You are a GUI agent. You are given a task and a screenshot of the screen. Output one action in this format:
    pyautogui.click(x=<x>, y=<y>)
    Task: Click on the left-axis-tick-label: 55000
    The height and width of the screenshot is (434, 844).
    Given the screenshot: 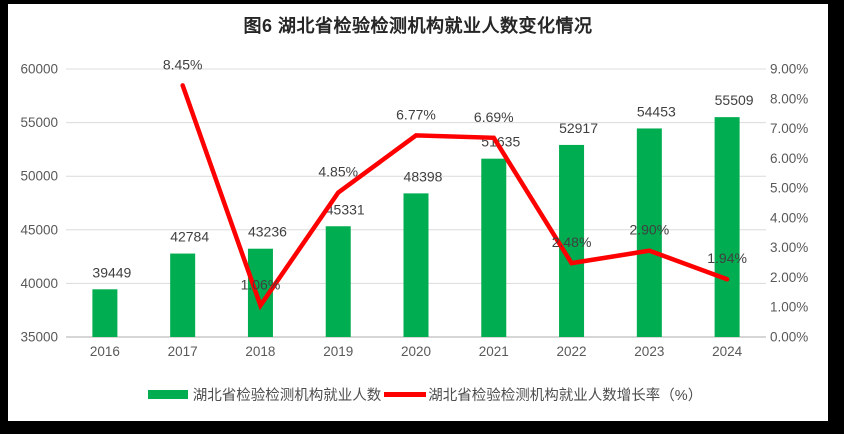 What is the action you would take?
    pyautogui.click(x=39, y=122)
    